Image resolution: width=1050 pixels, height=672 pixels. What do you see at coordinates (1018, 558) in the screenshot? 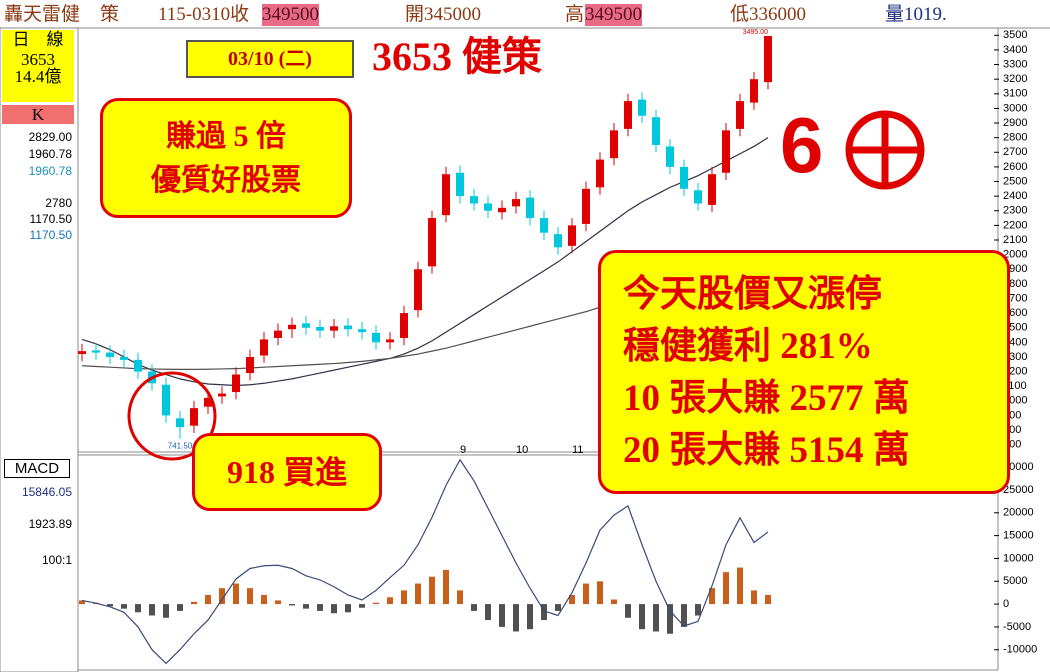
I see `y-tick-label: 10000` at bounding box center [1018, 558].